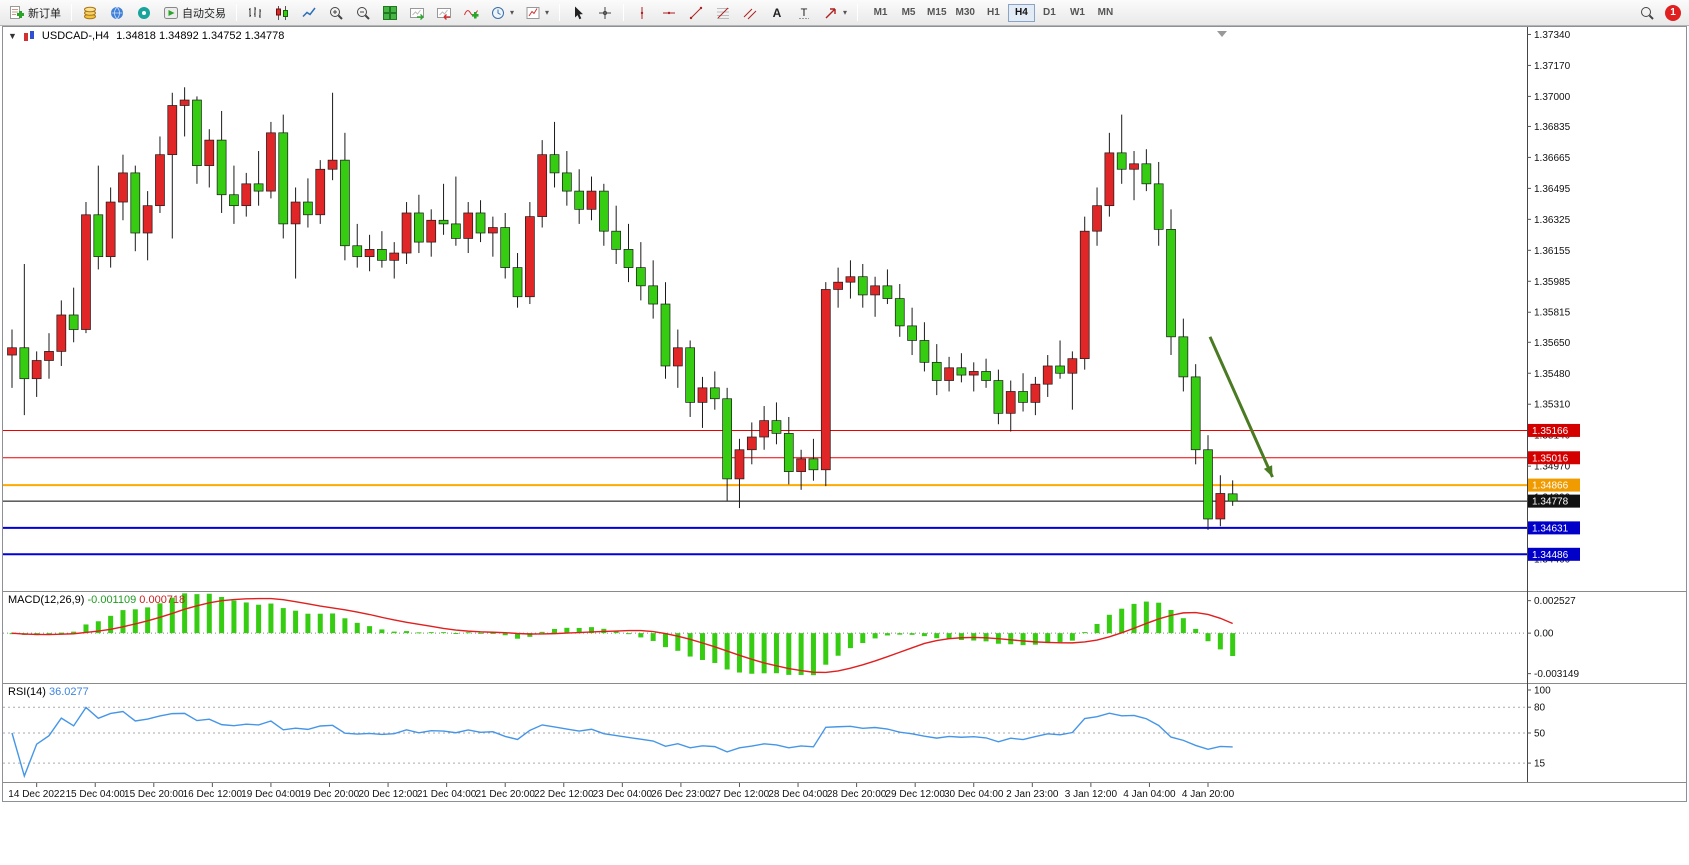  I want to click on tile-windows-button, so click(390, 13).